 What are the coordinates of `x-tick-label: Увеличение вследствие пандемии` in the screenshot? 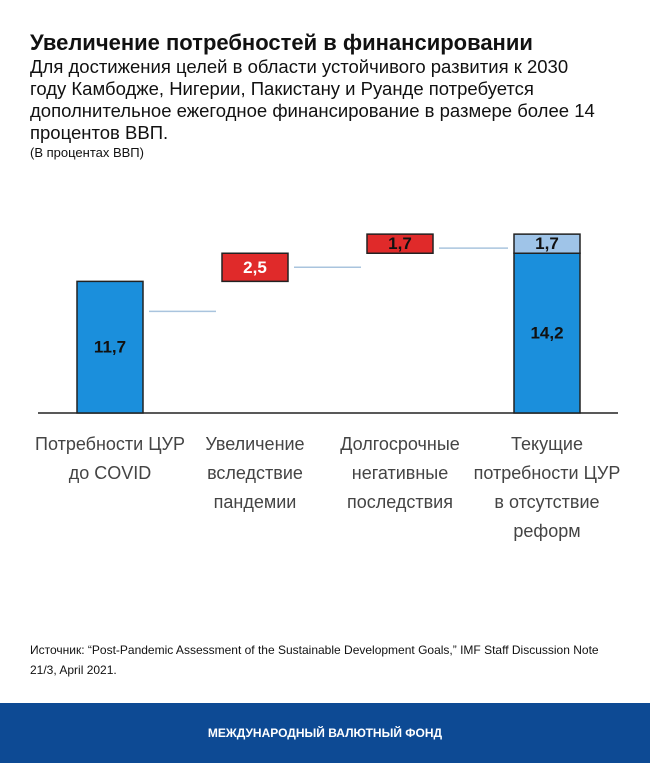 It's located at (255, 473).